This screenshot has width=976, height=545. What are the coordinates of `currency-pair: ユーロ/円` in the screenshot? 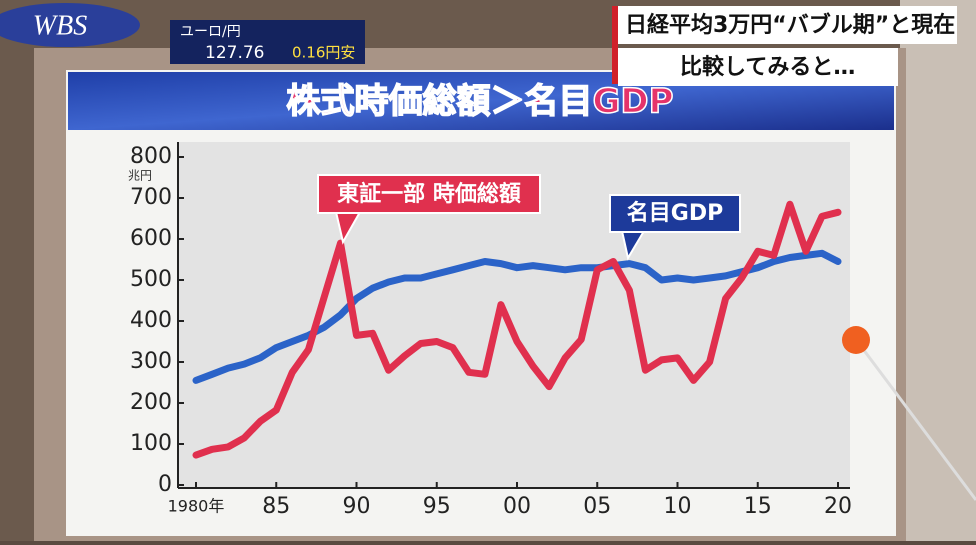 It's located at (210, 32).